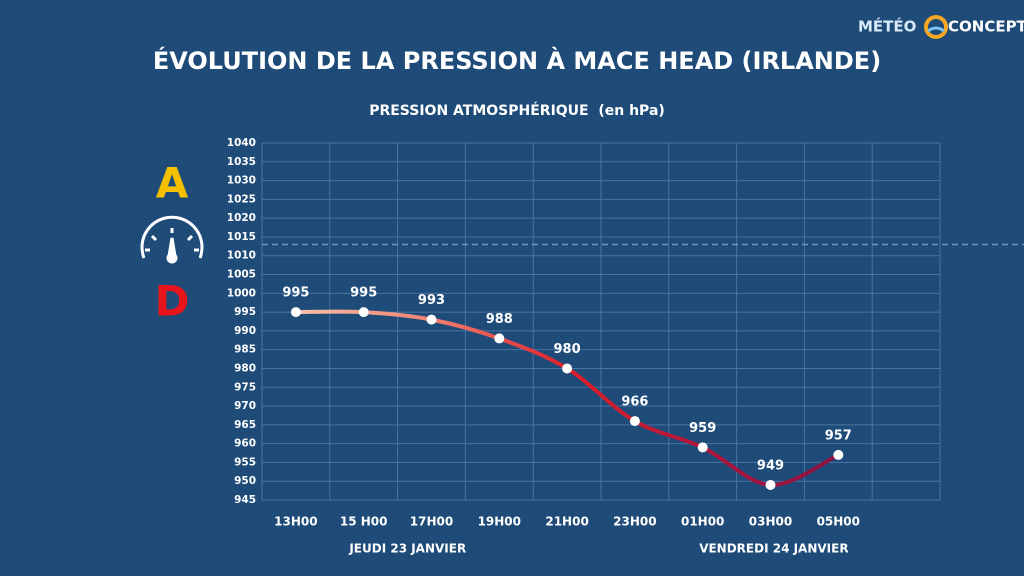  I want to click on data-label: 966, so click(634, 402).